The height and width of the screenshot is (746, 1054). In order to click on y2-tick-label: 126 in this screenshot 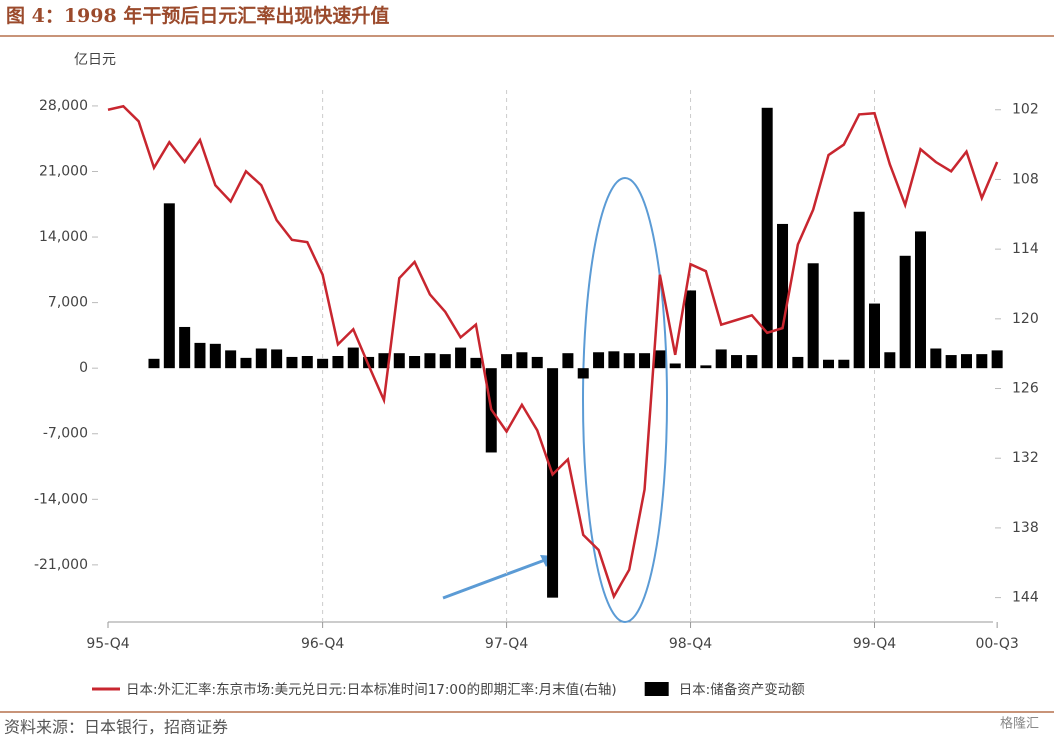, I will do `click(1025, 389)`.